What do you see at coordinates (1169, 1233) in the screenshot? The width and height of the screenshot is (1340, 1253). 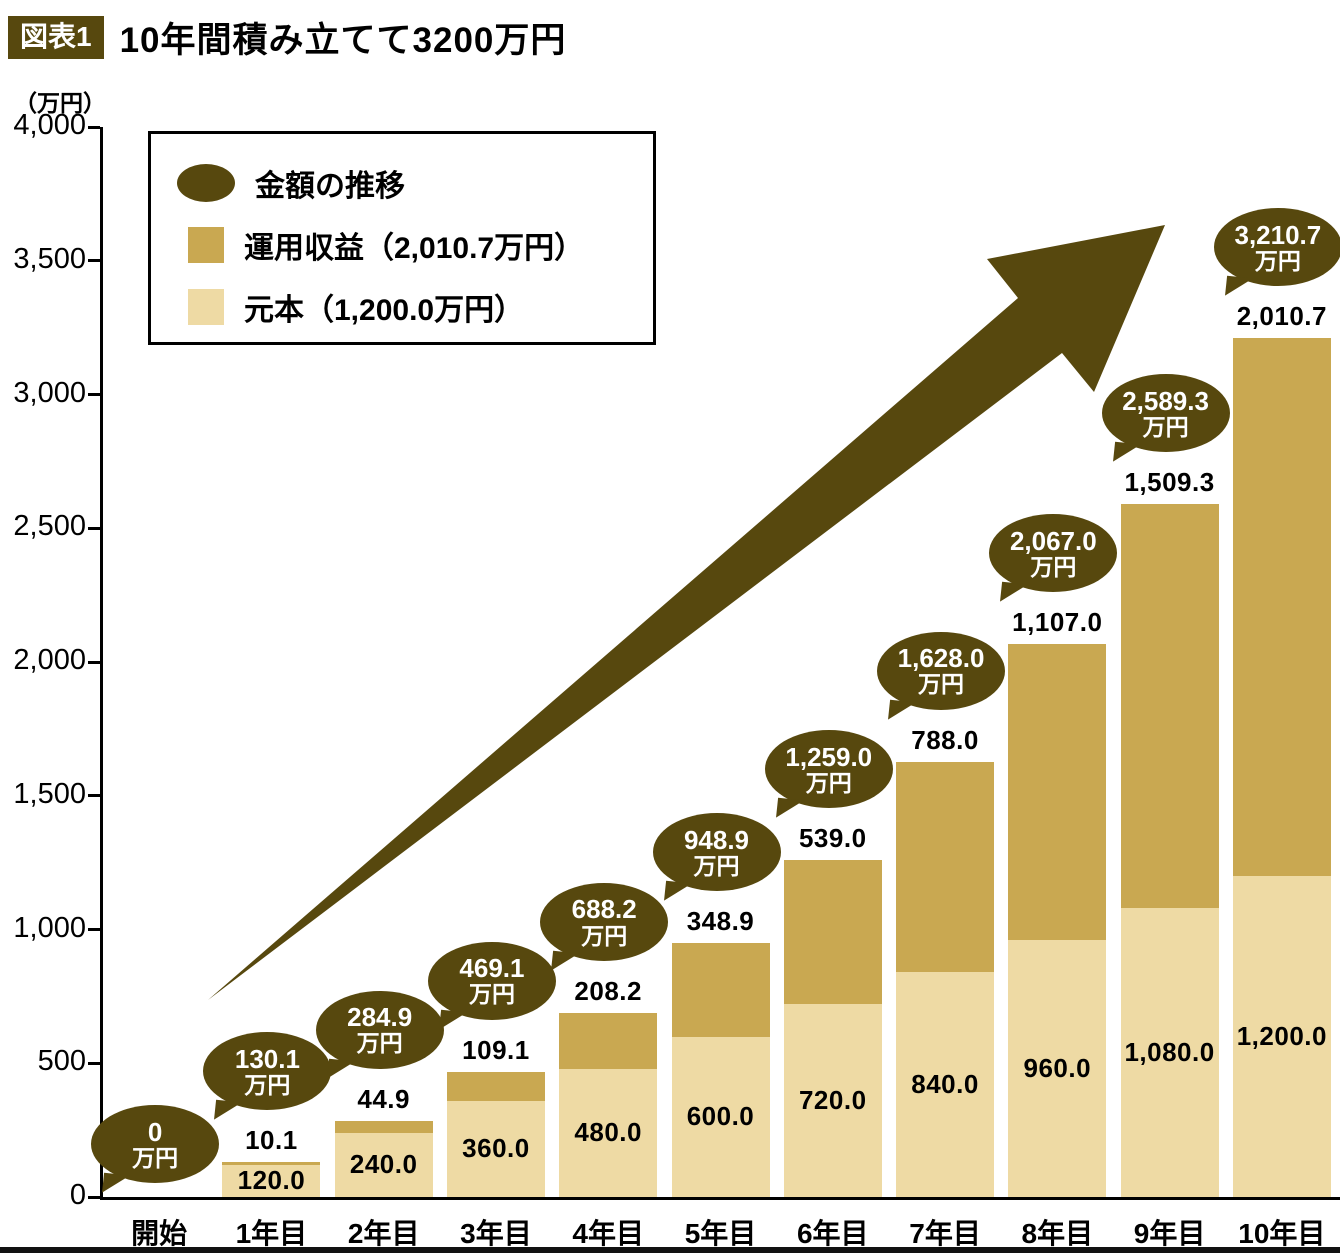 I see `x-category-label: 9年目` at bounding box center [1169, 1233].